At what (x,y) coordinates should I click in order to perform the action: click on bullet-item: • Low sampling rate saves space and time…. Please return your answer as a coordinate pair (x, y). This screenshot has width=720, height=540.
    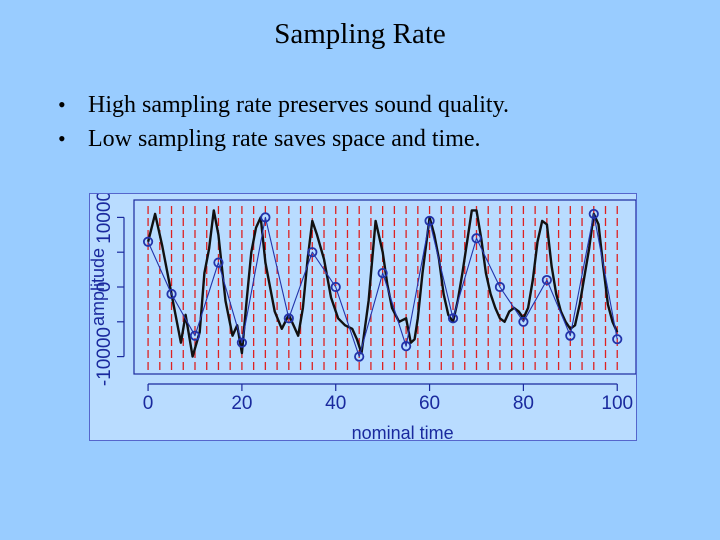
    Looking at the image, I should click on (283, 139).